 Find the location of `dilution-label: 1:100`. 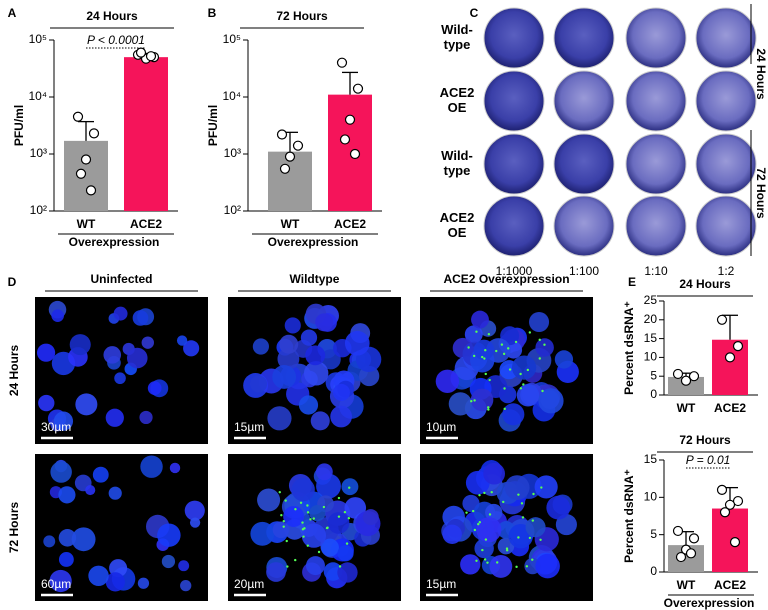

dilution-label: 1:100 is located at coordinates (584, 271).